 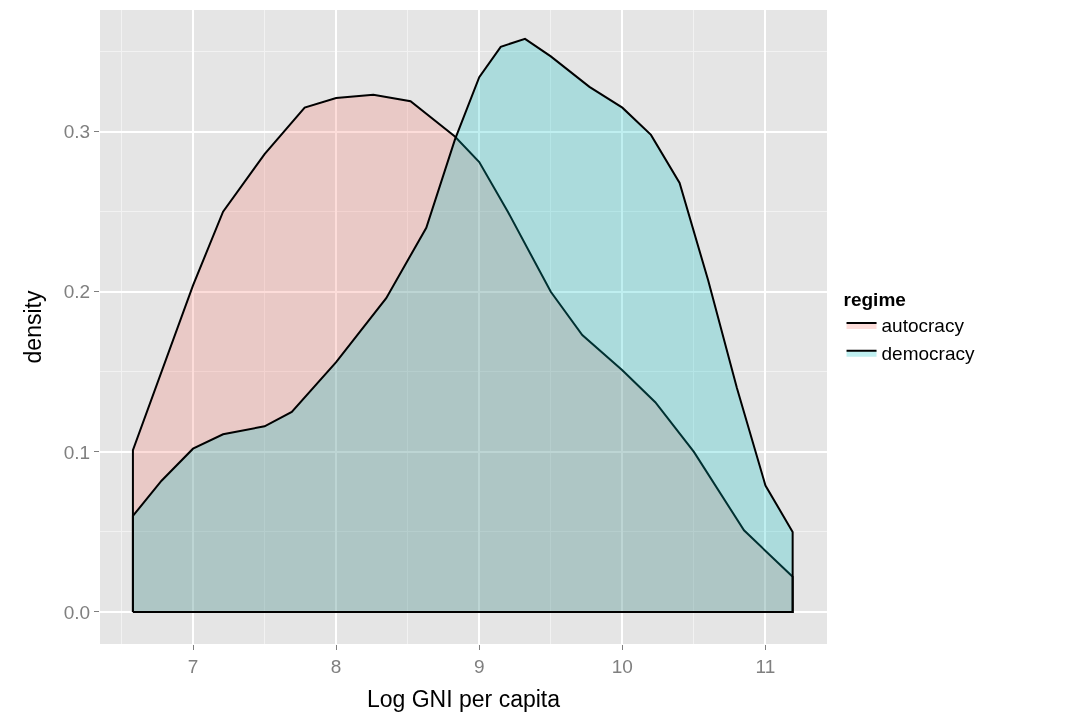 What do you see at coordinates (928, 354) in the screenshot?
I see `legend-label: democracy` at bounding box center [928, 354].